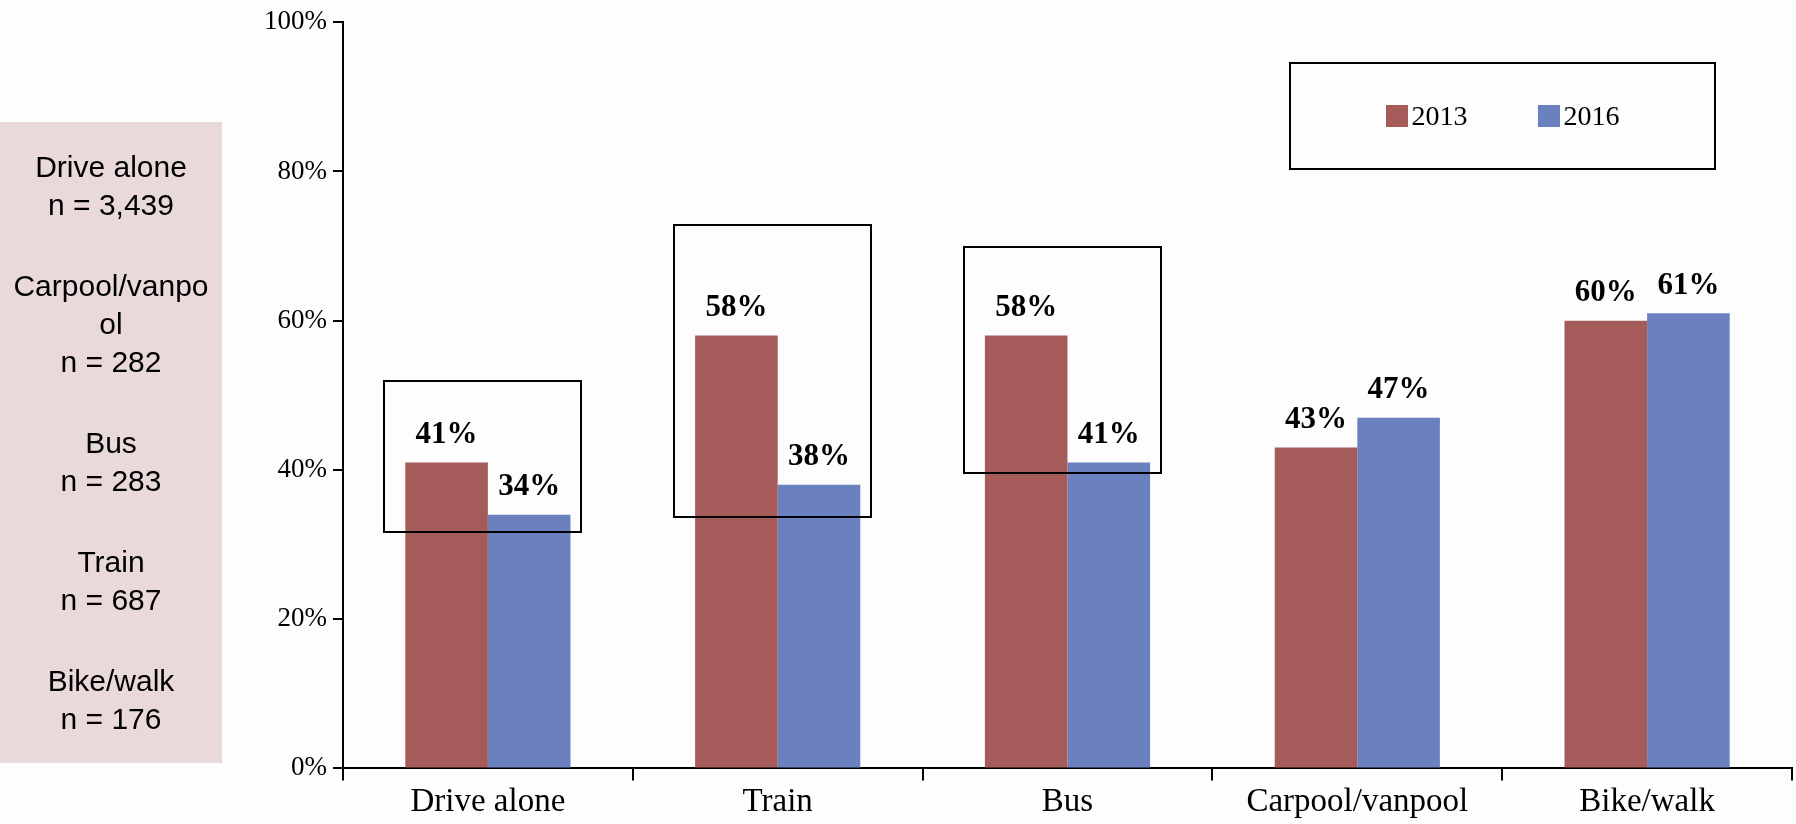  What do you see at coordinates (1605, 291) in the screenshot?
I see `text: 60%` at bounding box center [1605, 291].